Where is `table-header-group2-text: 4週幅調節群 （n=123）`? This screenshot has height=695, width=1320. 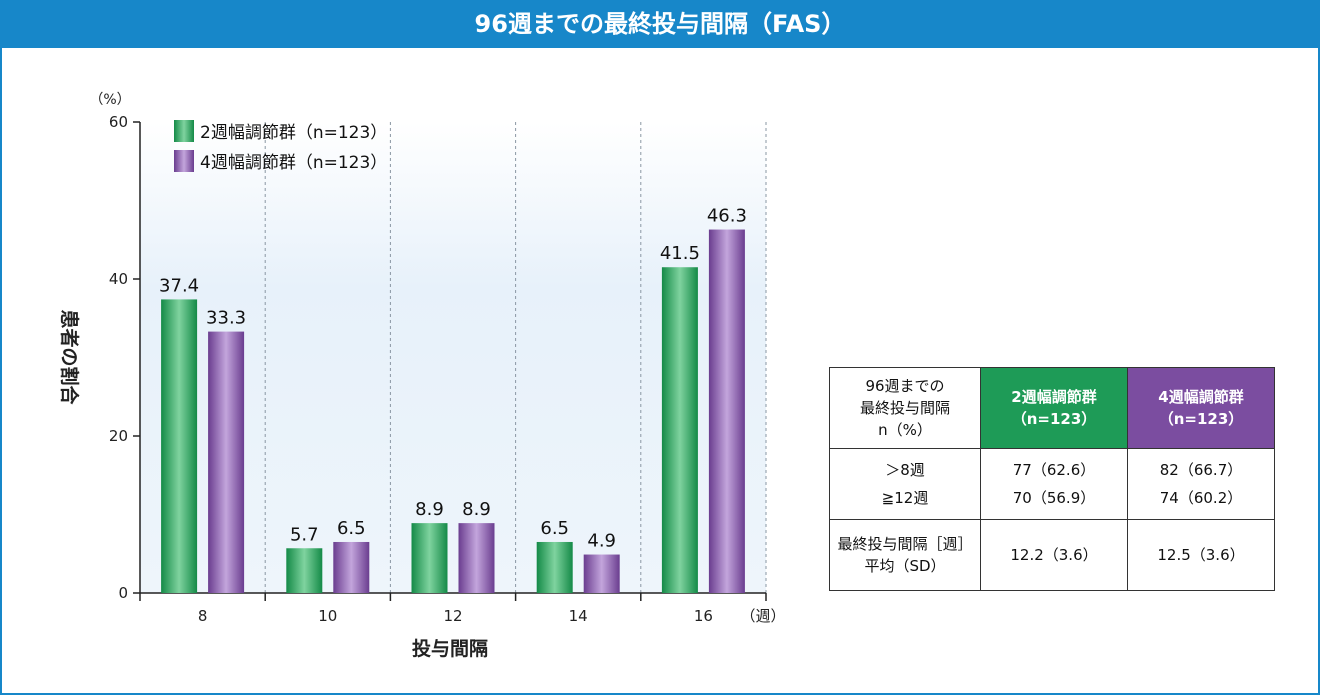 table-header-group2-text: 4週幅調節群 （n=123） is located at coordinates (1201, 408).